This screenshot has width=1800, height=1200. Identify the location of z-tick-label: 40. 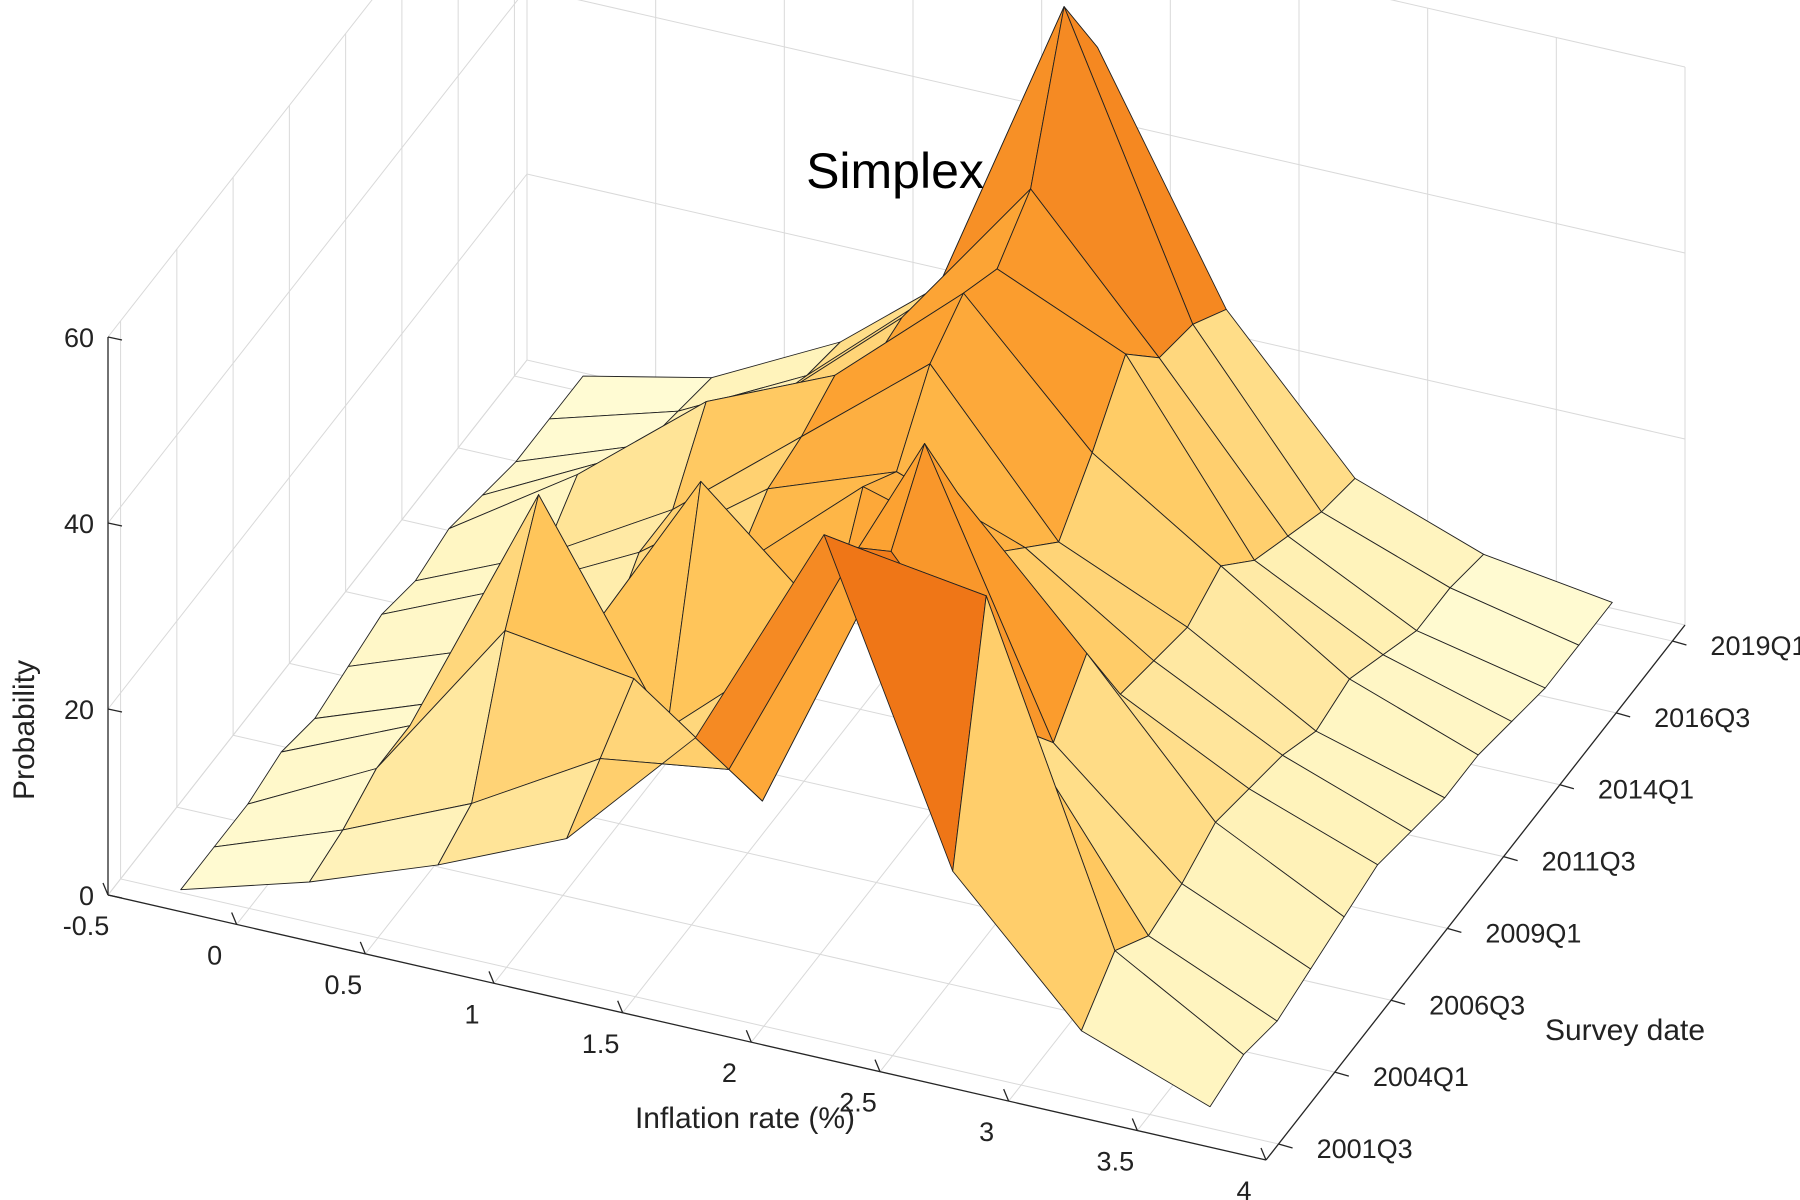
(79, 524).